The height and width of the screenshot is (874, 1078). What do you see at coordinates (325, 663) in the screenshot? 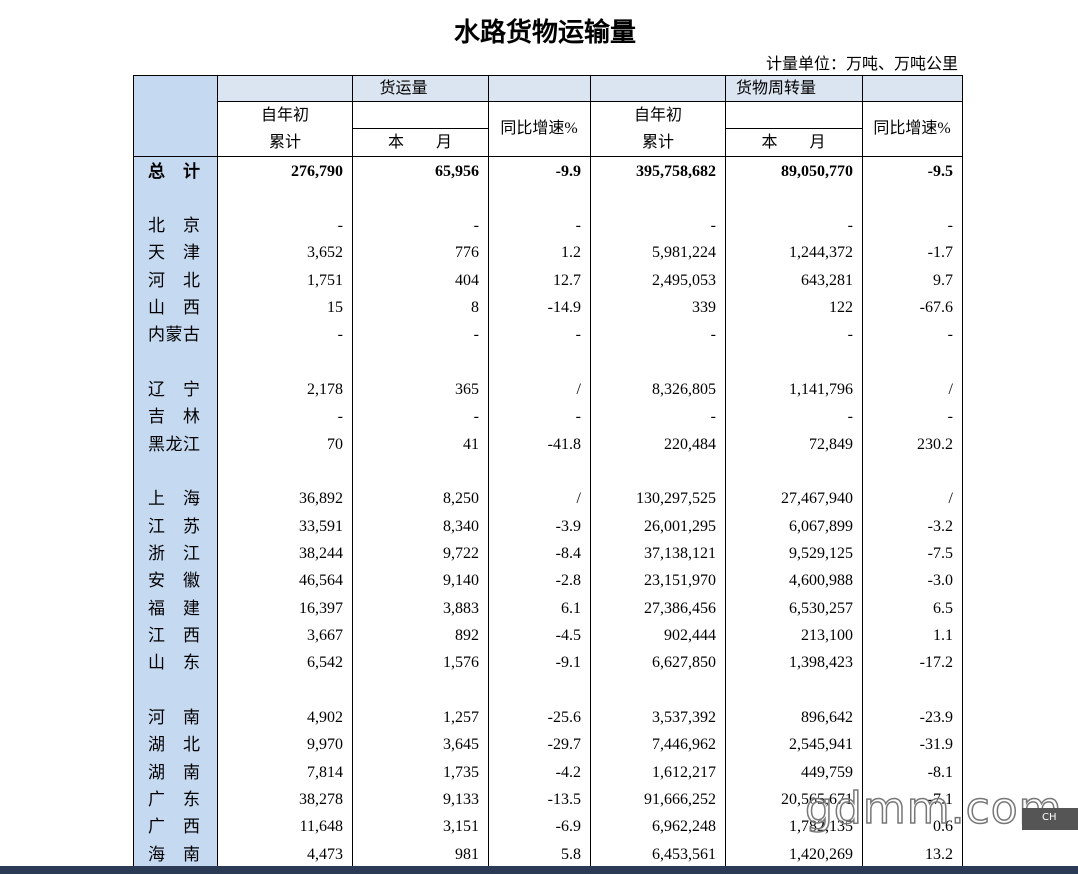
I see `cell: 6,542` at bounding box center [325, 663].